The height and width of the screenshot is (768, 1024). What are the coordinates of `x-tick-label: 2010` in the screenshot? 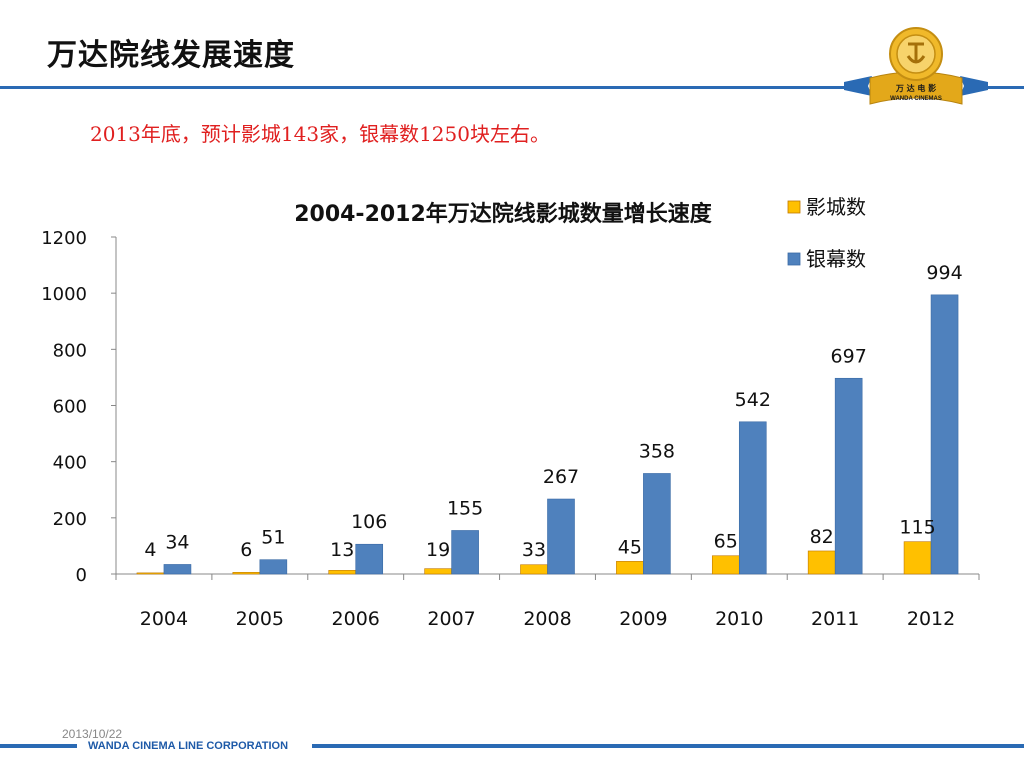 It's located at (739, 619).